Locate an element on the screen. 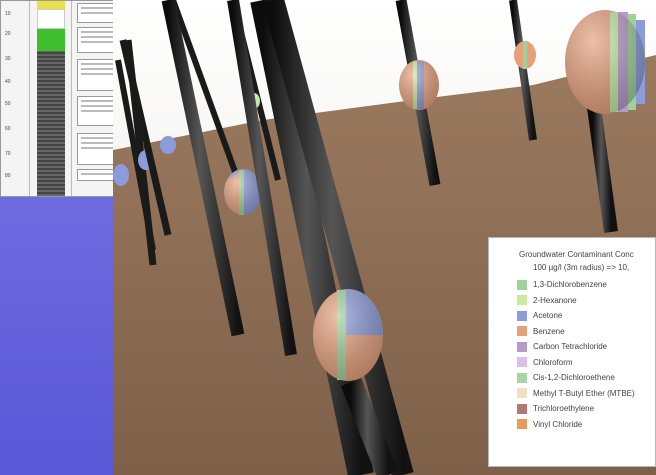  legend-item: Methyl T-Butyl Ether (MTBE) is located at coordinates (586, 394).